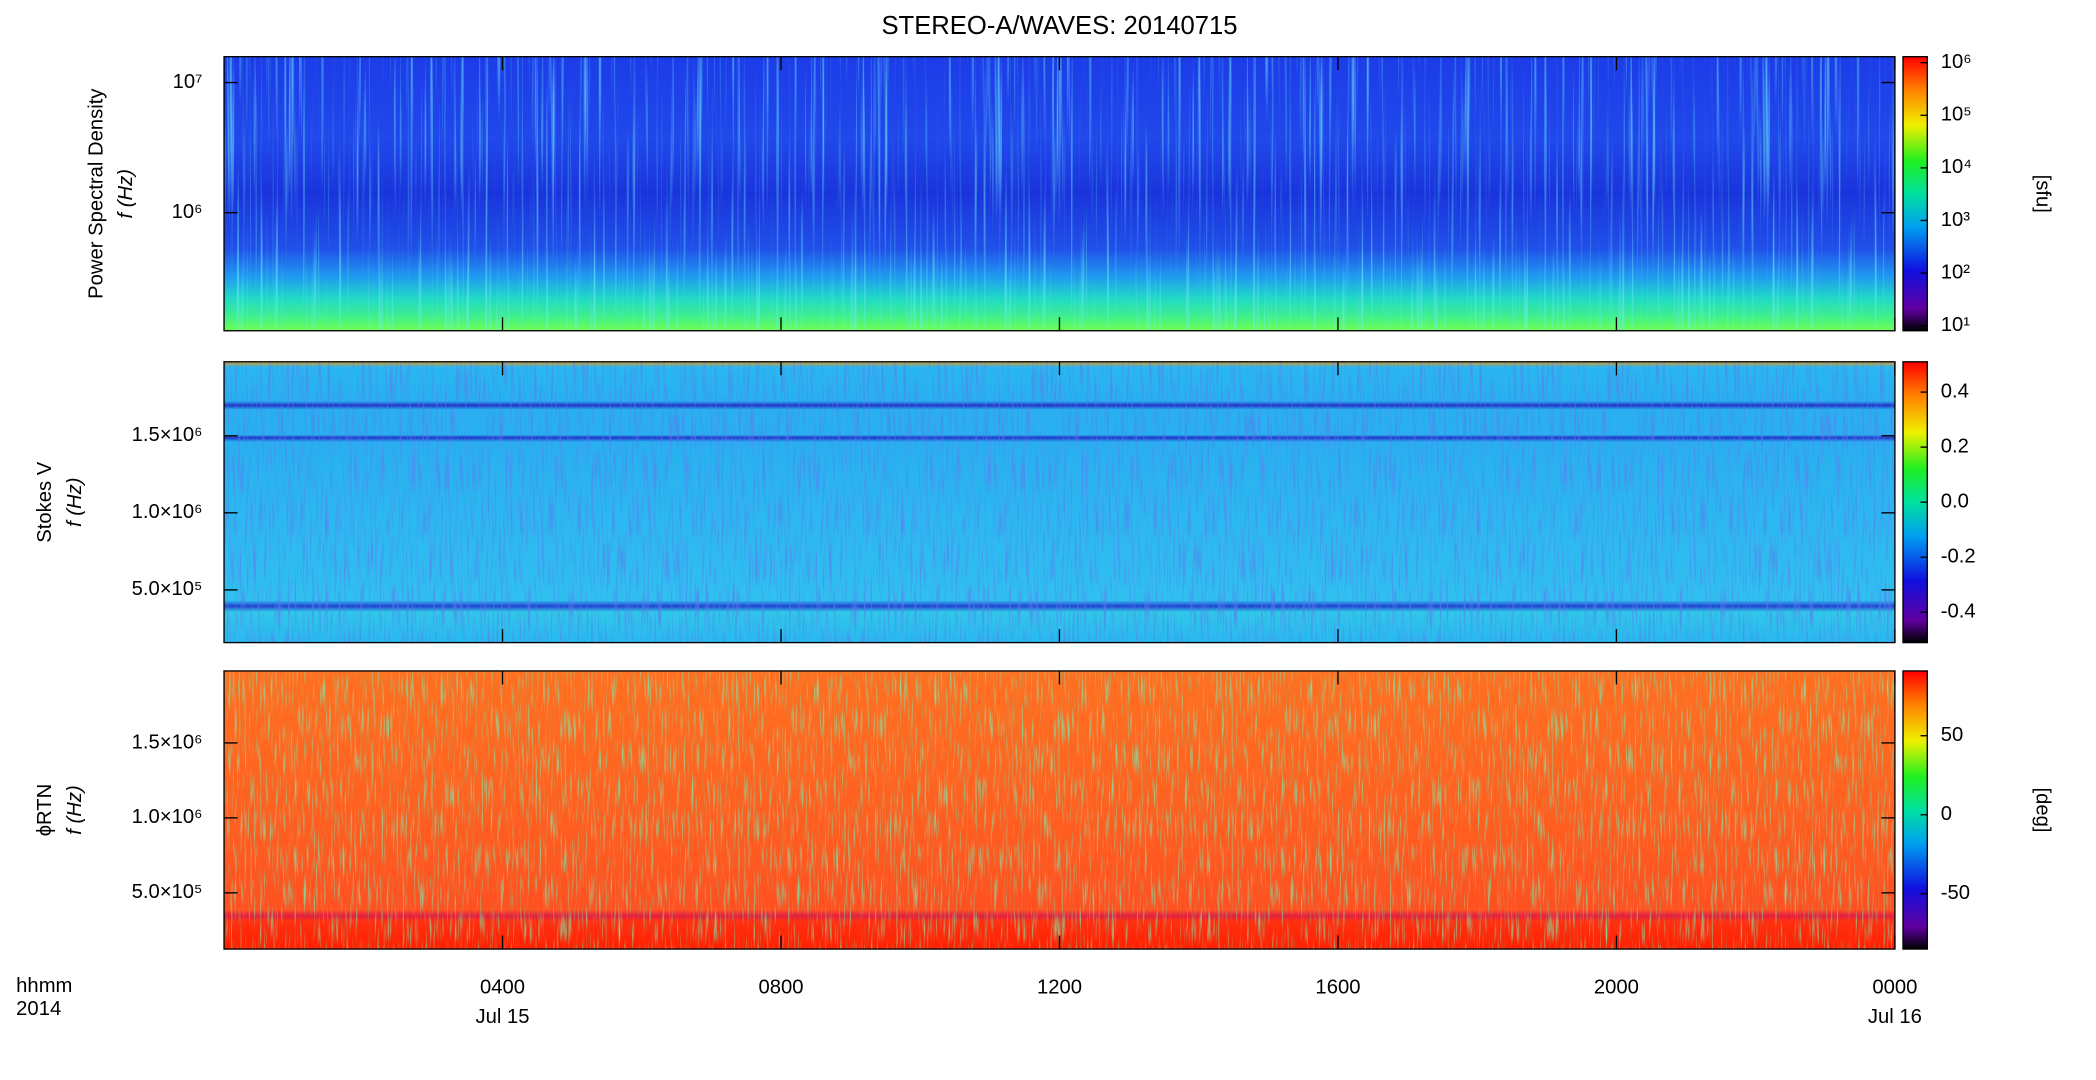  Describe the element at coordinates (1955, 893) in the screenshot. I see `colorbar-tick-label: -50` at that location.